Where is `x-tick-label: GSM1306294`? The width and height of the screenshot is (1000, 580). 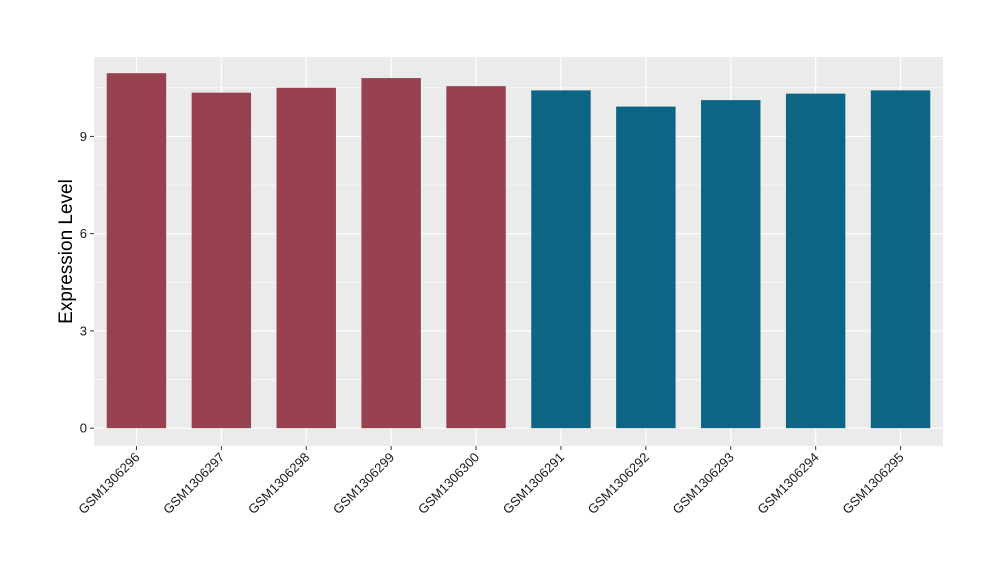 x-tick-label: GSM1306294 is located at coordinates (787, 483).